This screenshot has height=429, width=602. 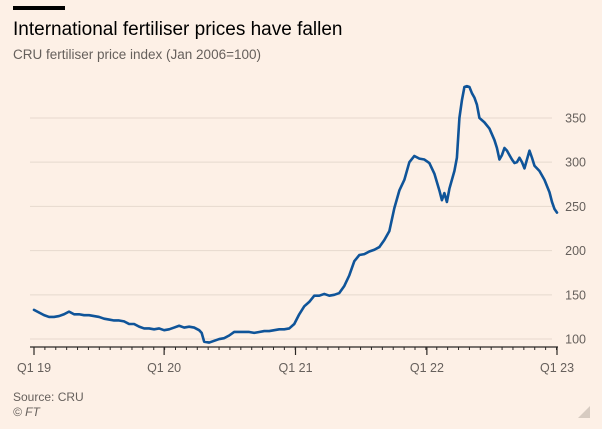 What do you see at coordinates (427, 368) in the screenshot?
I see `x-tick-label: Q1 22` at bounding box center [427, 368].